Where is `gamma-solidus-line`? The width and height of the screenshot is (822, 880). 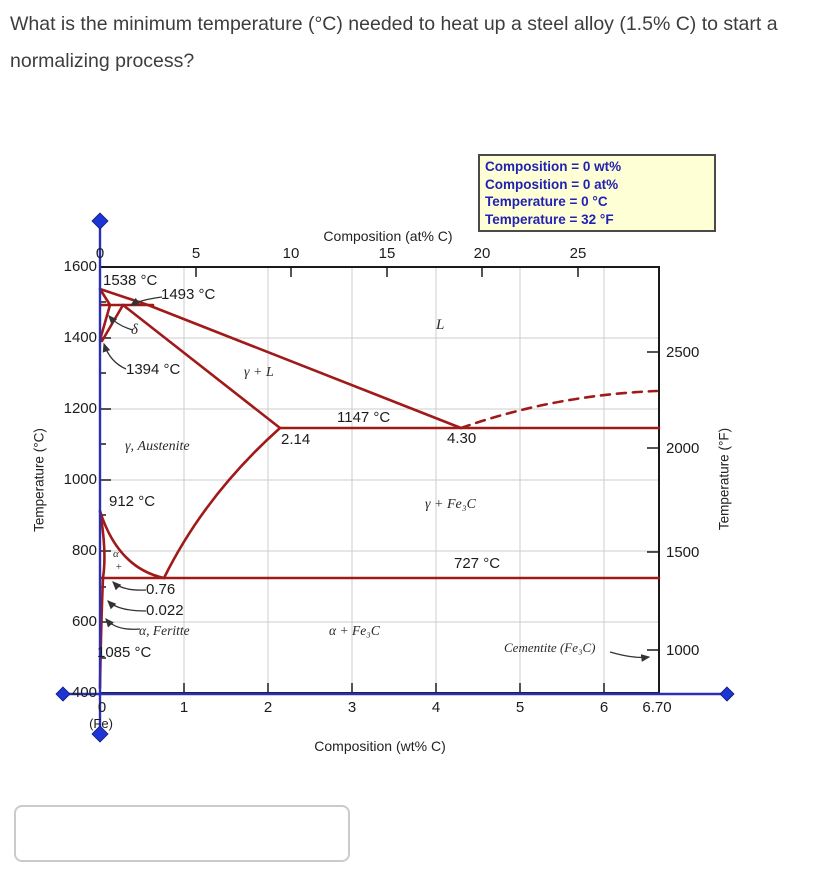
gamma-solidus-line is located at coordinates (201, 366).